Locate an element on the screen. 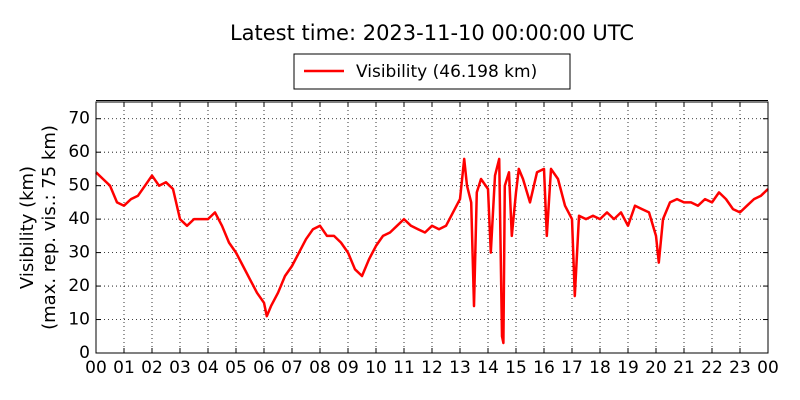 The height and width of the screenshot is (400, 800). x-tick-label: 12 is located at coordinates (432, 368).